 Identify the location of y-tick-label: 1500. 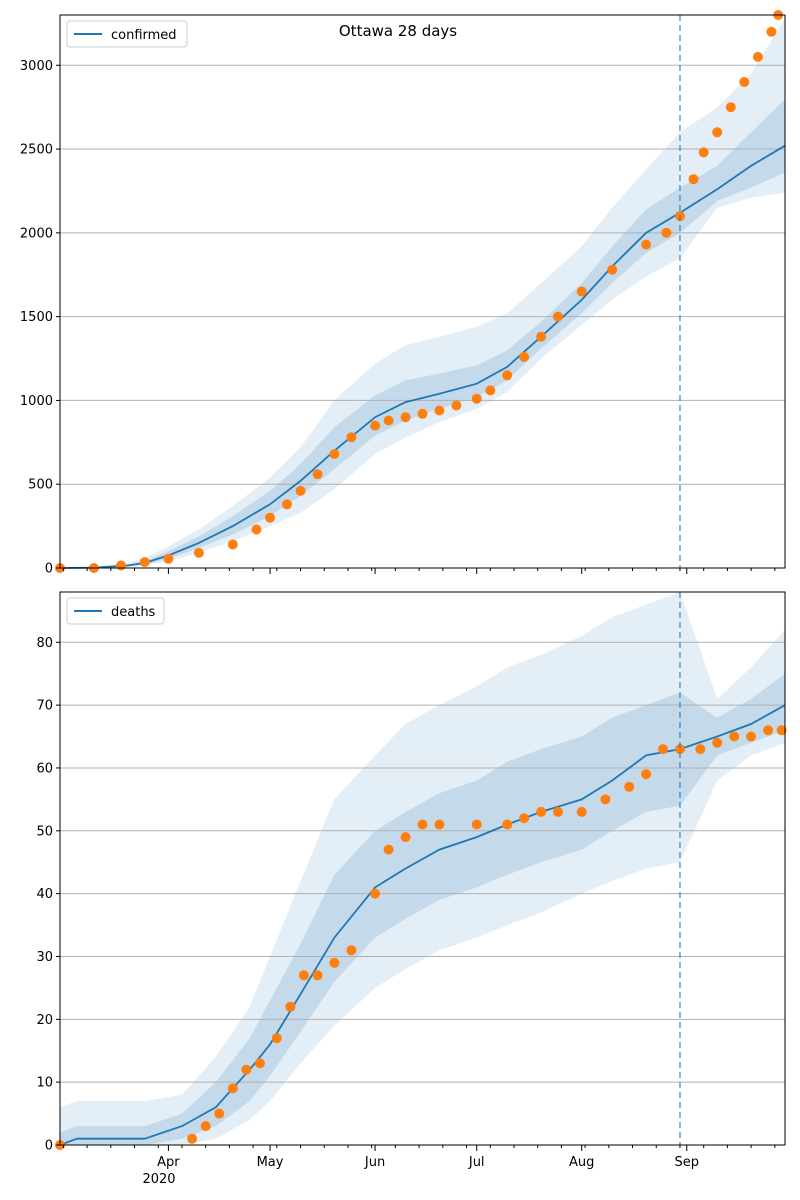
(36, 317).